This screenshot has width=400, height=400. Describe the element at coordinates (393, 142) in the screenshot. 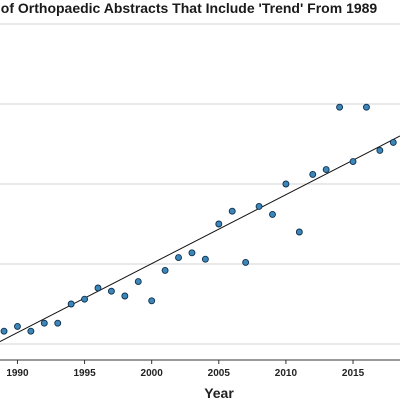

I see `data-point-2018` at that location.